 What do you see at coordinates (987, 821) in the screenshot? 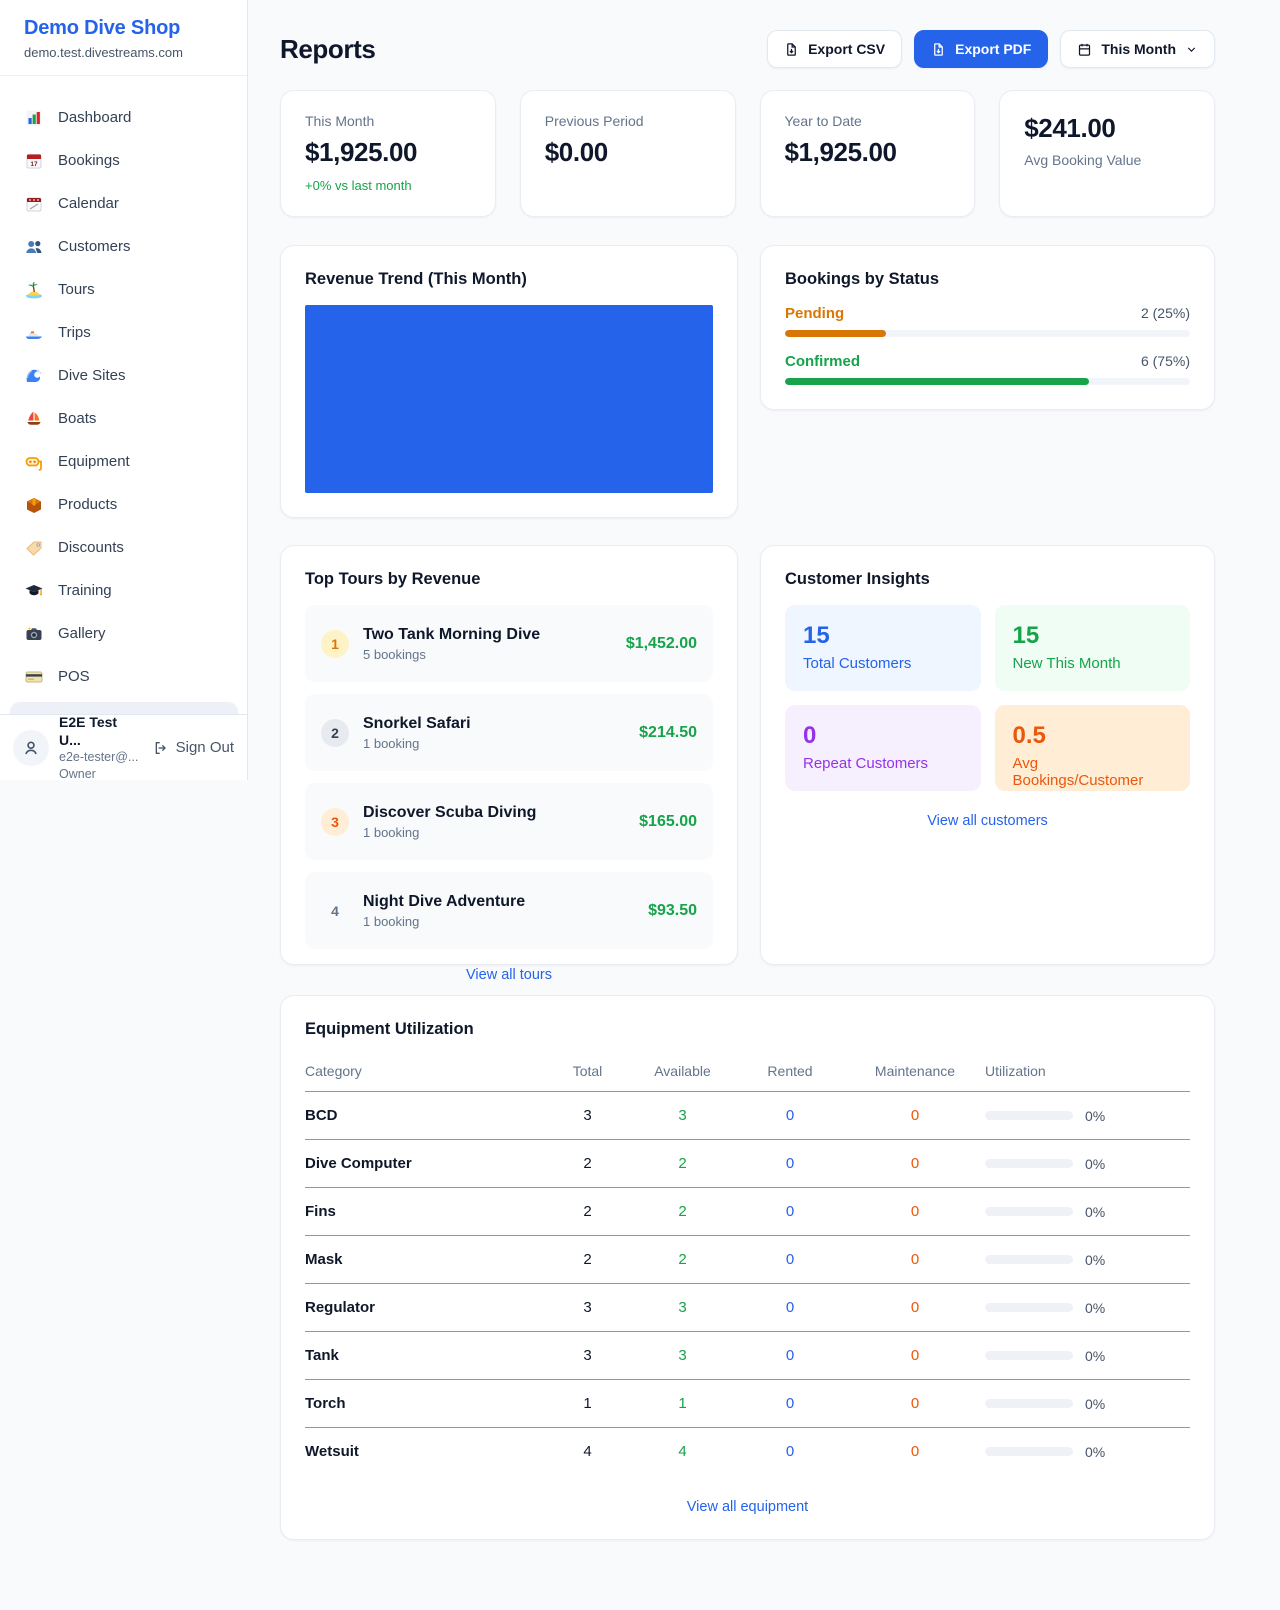
I see `view-all-customers-link: View all customers` at bounding box center [987, 821].